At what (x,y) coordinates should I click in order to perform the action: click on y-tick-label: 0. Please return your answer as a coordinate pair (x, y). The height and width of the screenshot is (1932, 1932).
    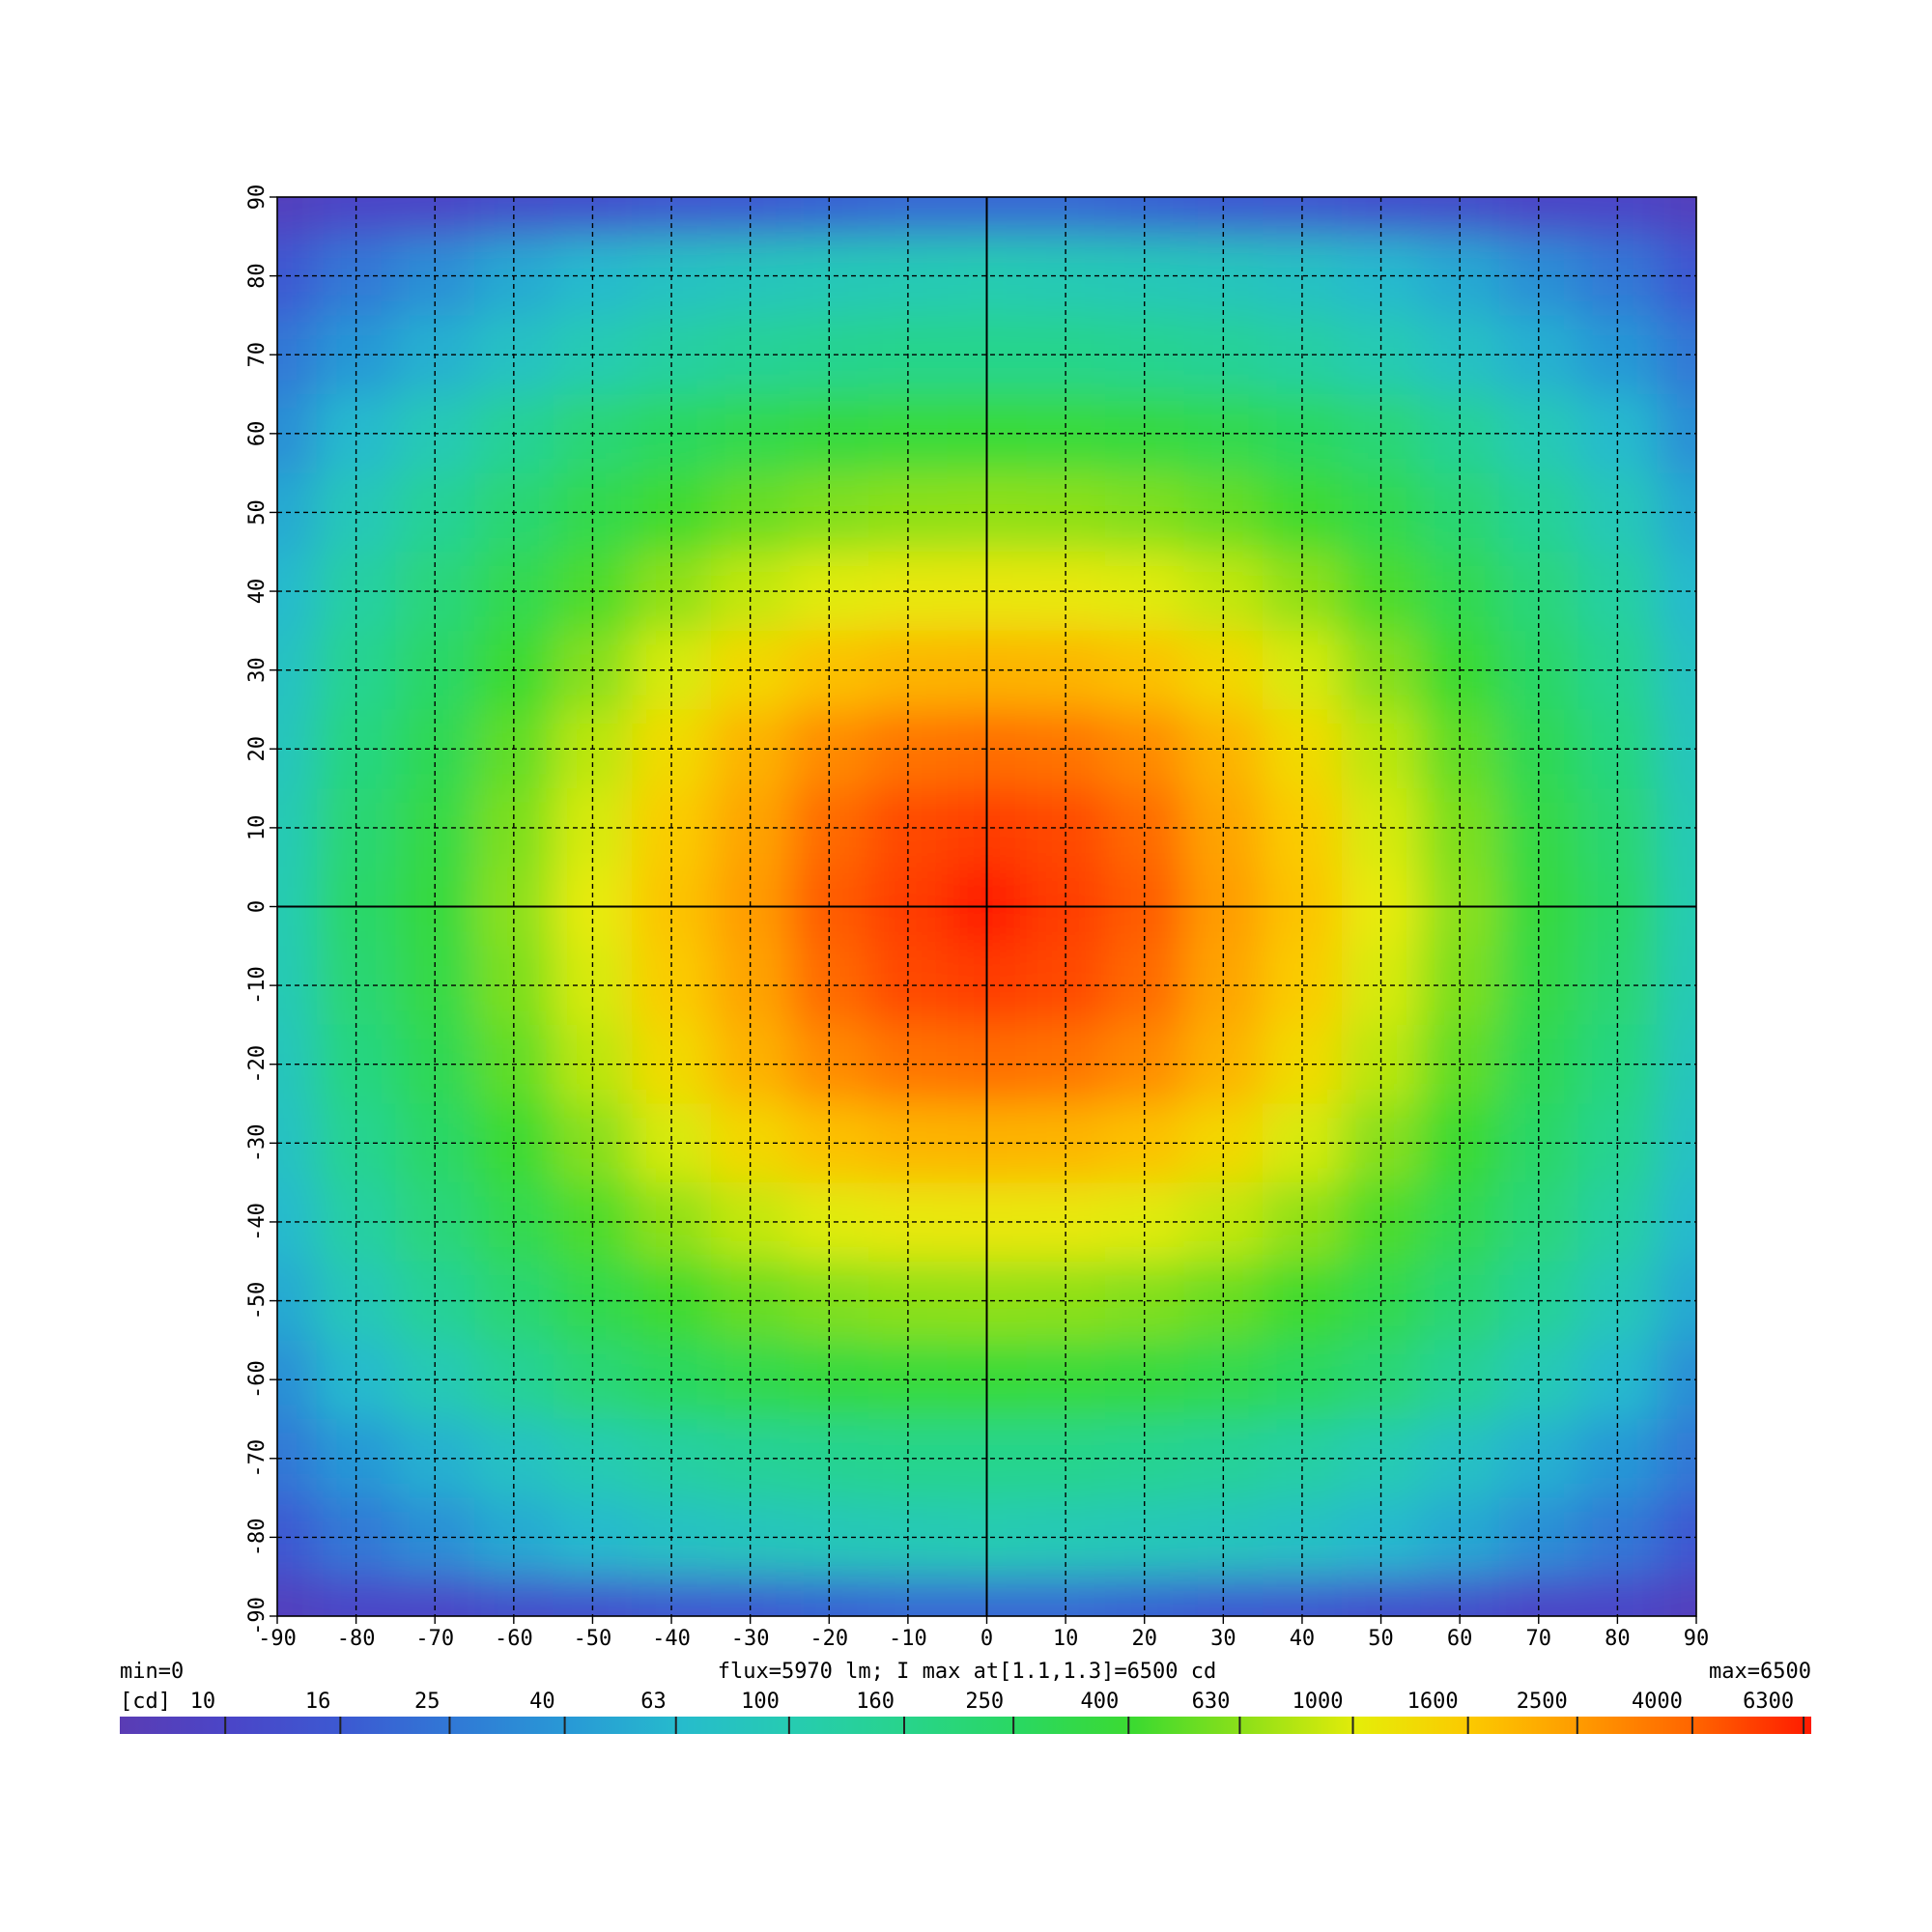
    Looking at the image, I should click on (257, 906).